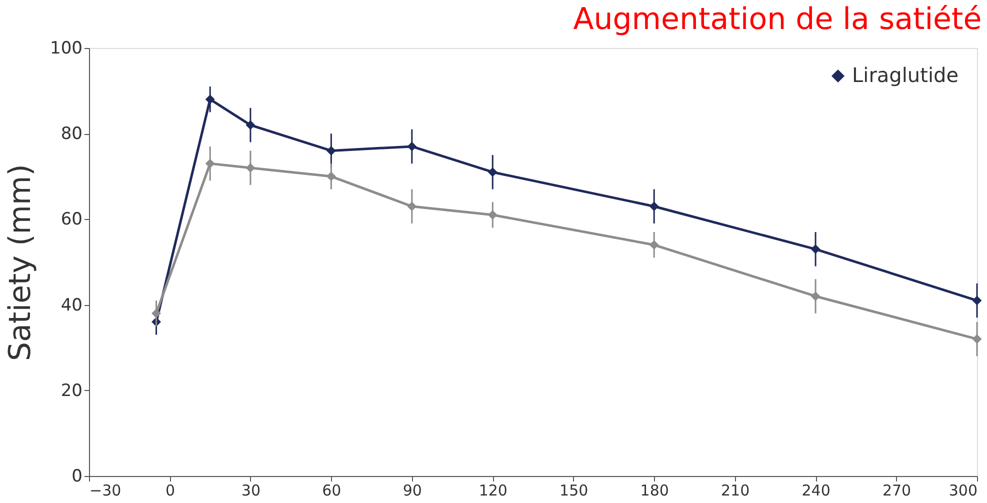 The height and width of the screenshot is (503, 987). Describe the element at coordinates (905, 75) in the screenshot. I see `legend-label: Liraglutide` at that location.